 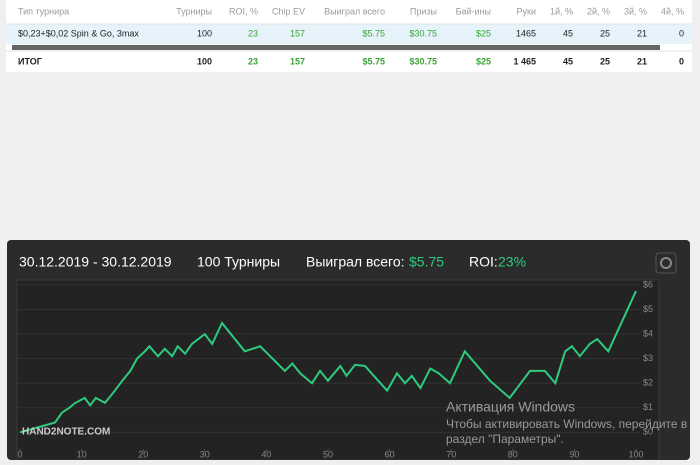 I want to click on column-header: Призы, so click(x=423, y=11).